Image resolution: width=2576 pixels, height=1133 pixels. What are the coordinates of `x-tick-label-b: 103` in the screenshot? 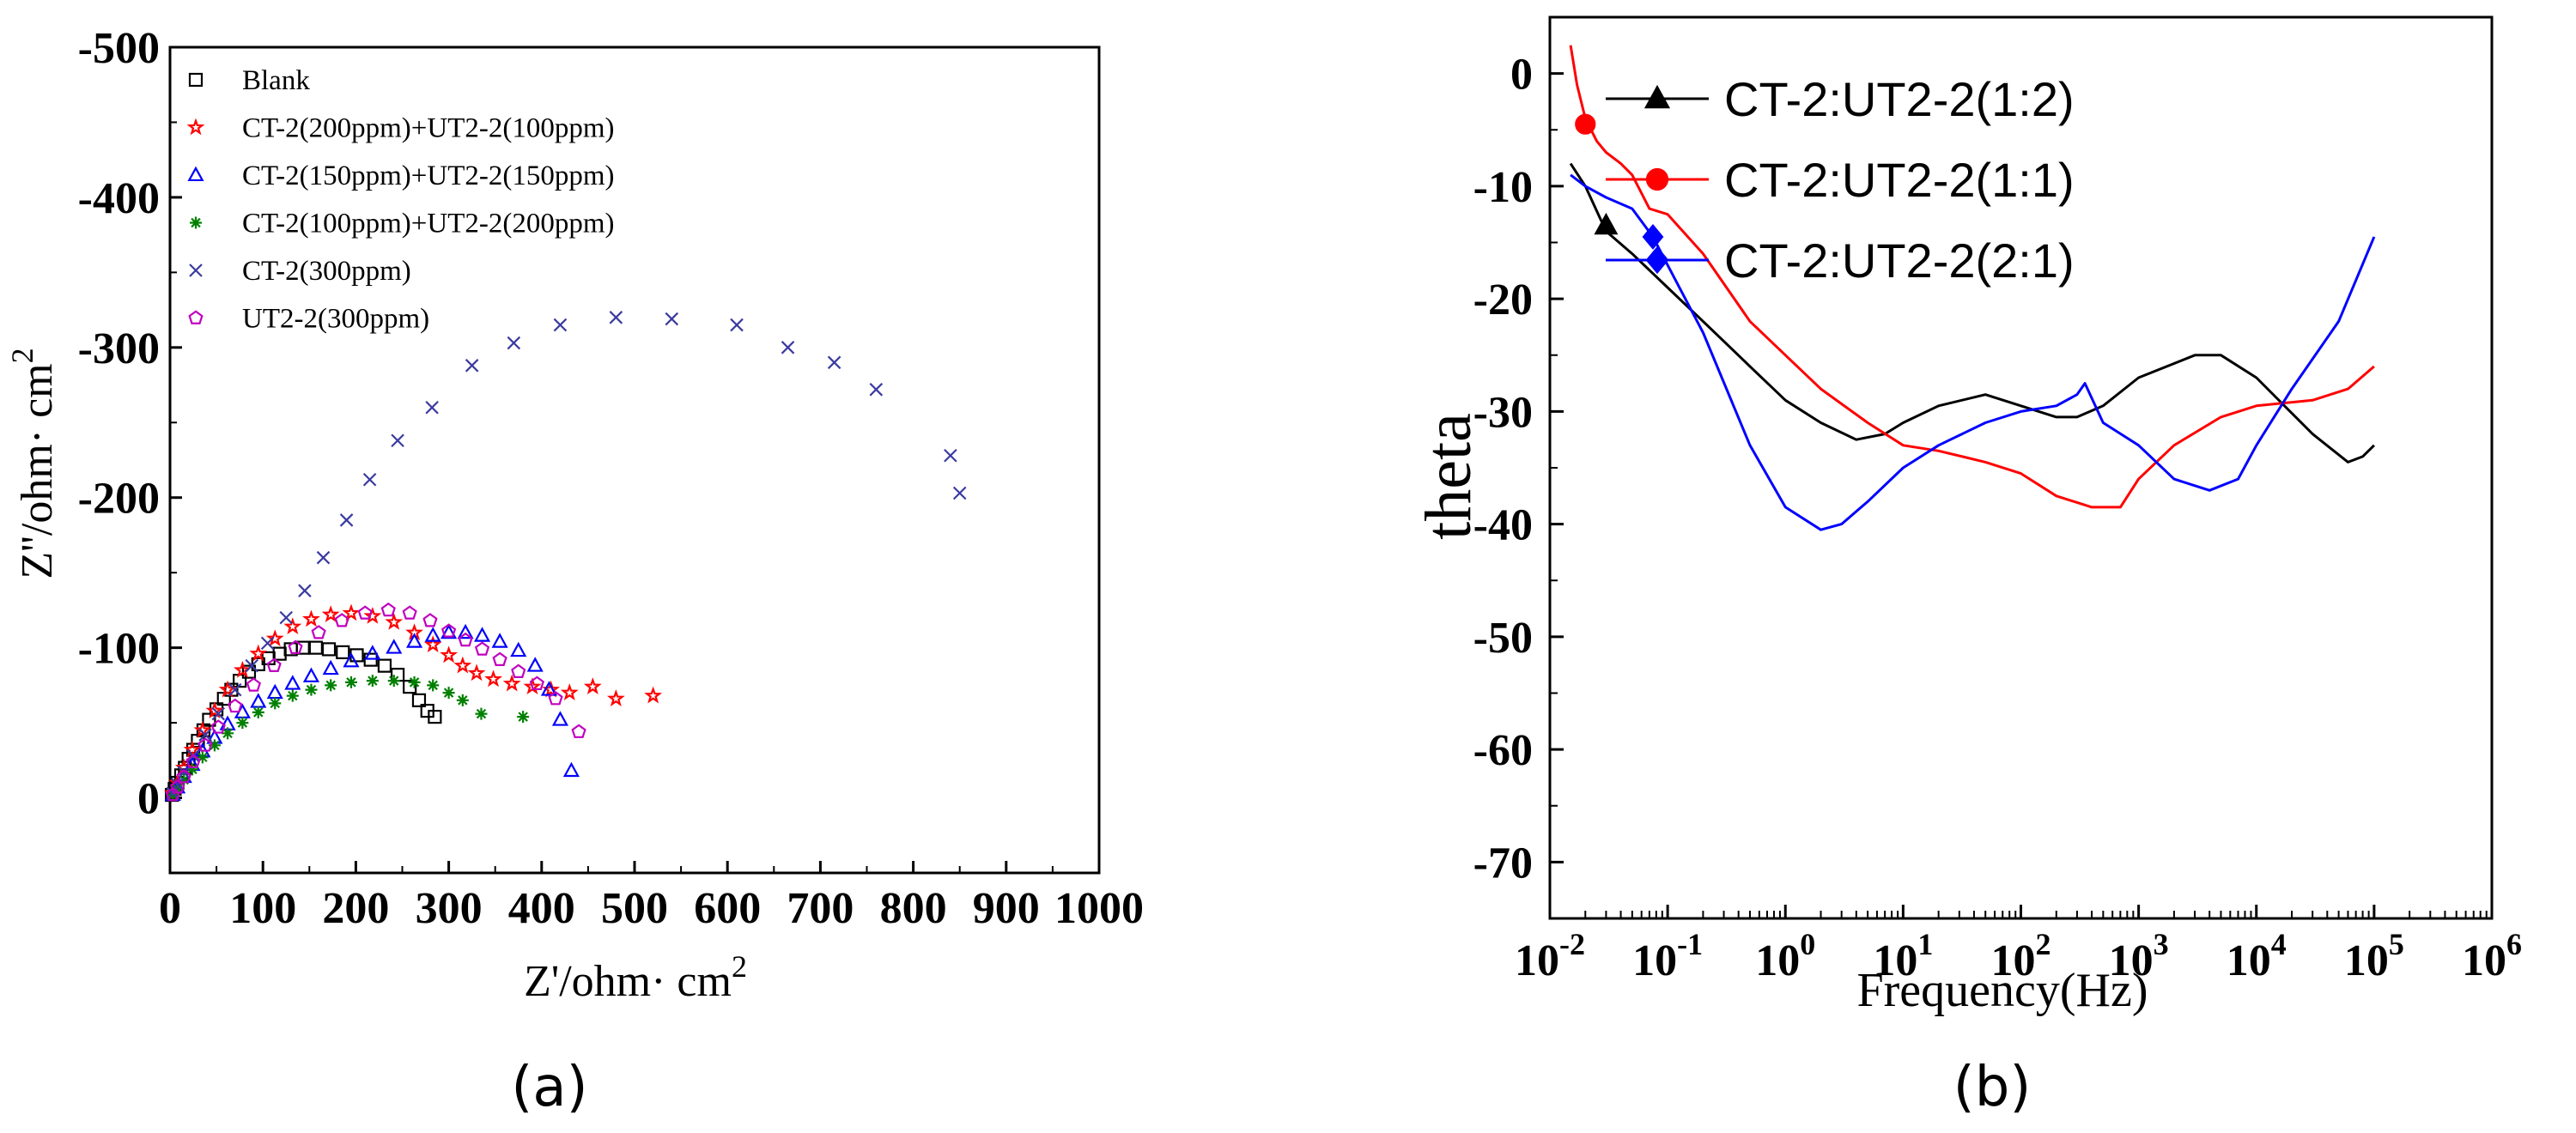 It's located at (2139, 956).